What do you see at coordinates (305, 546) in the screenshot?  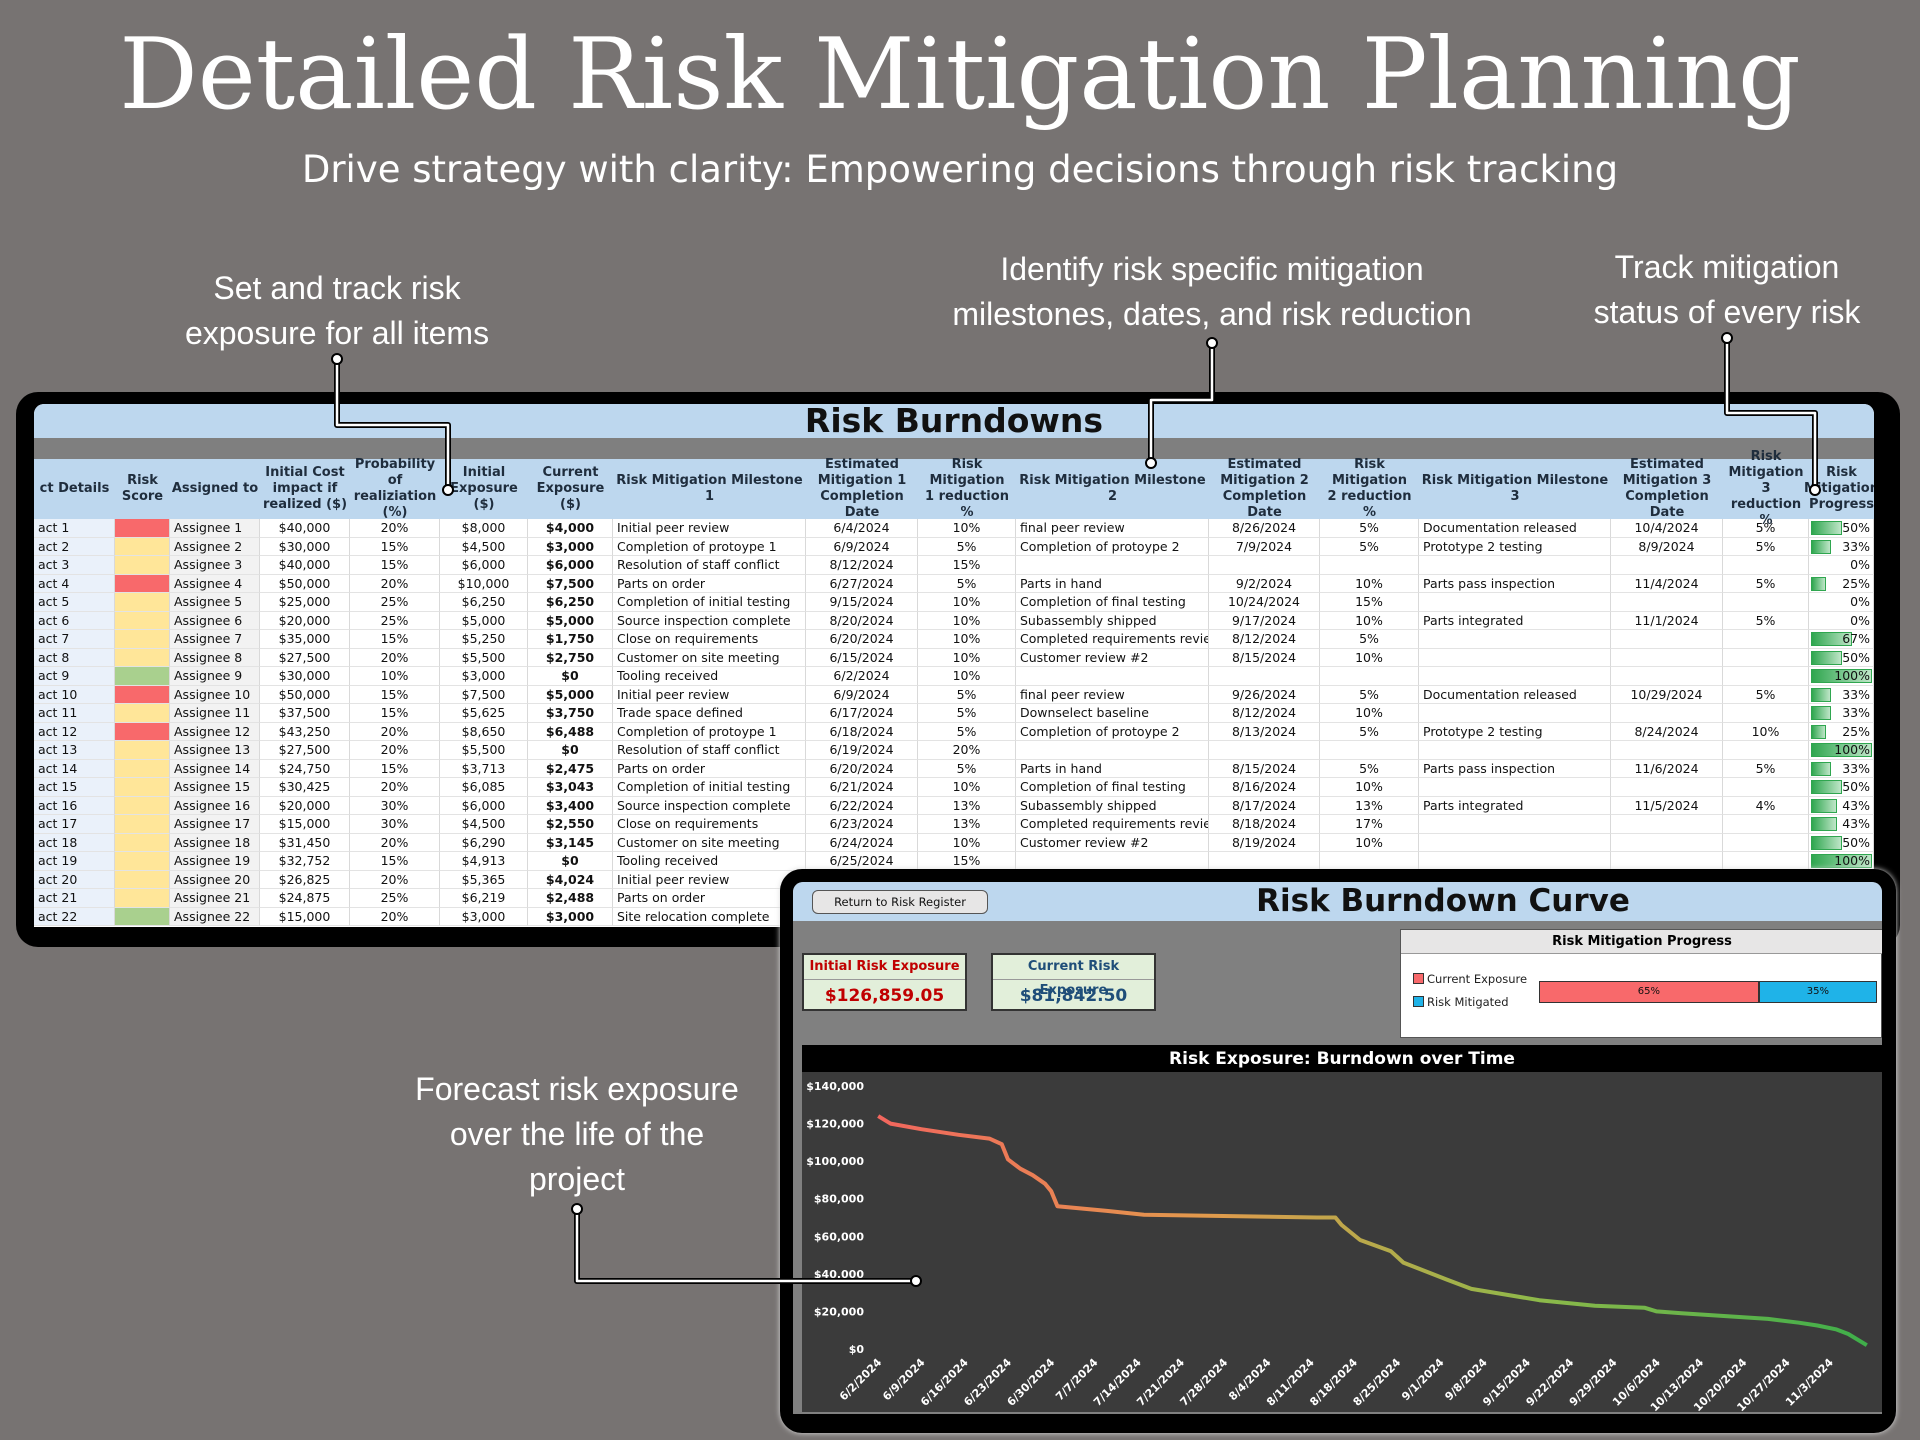 I see `table-cell: $30,000` at bounding box center [305, 546].